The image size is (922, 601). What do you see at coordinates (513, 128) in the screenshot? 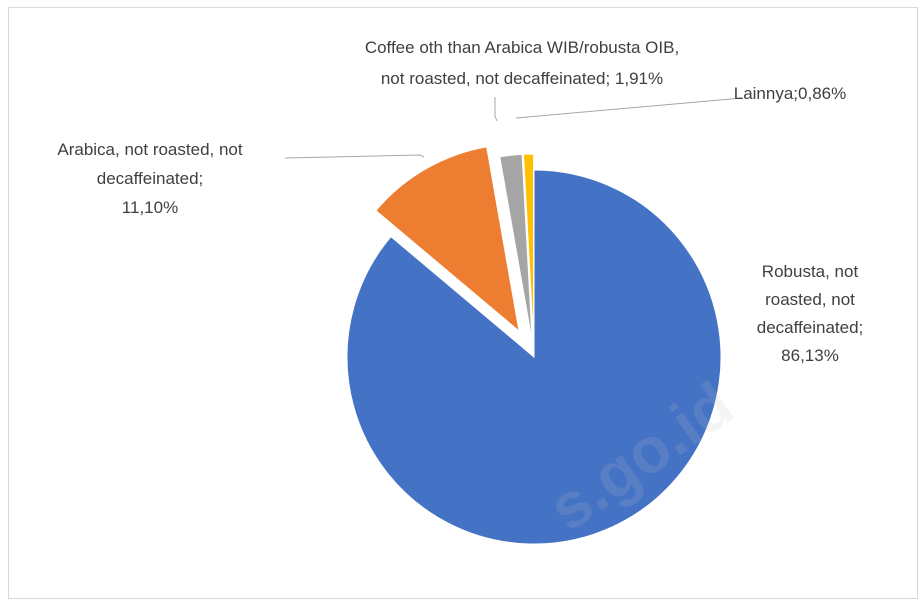
I see `leader-lines` at bounding box center [513, 128].